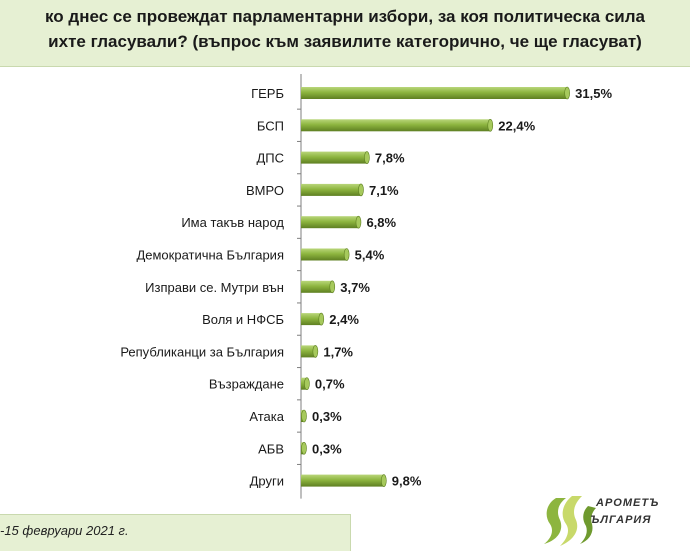 This screenshot has height=551, width=690. I want to click on data-label: 7,8%, so click(390, 158).